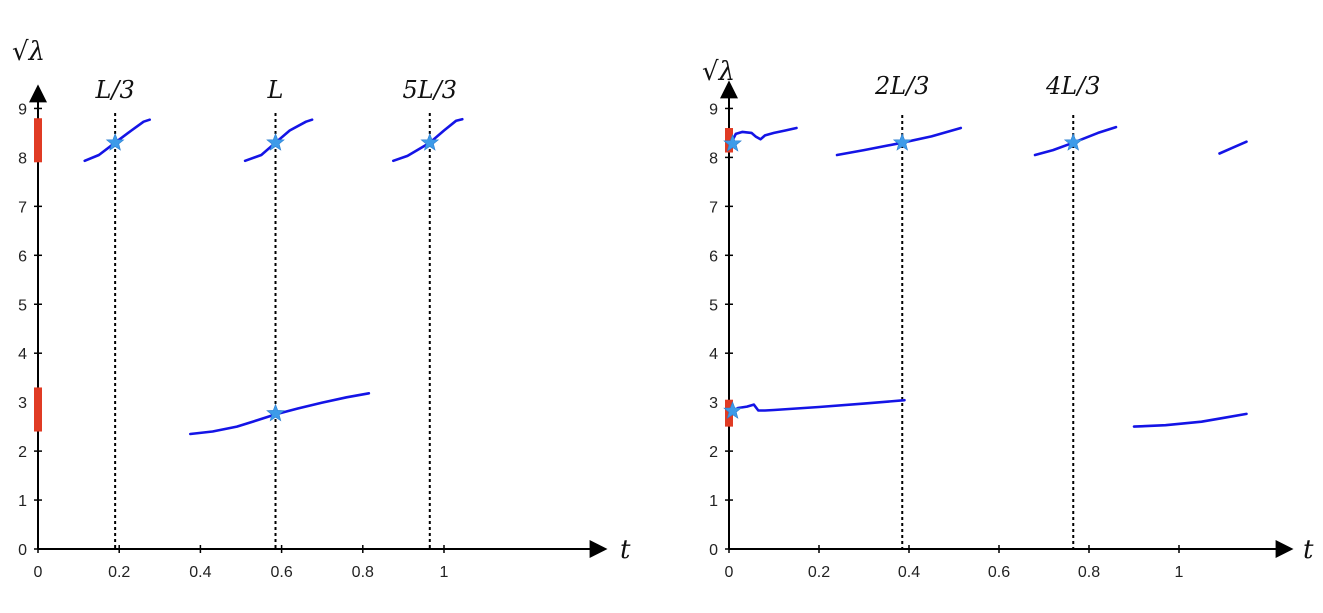 This screenshot has width=1323, height=613. Describe the element at coordinates (275, 90) in the screenshot. I see `reference-line-label: L` at that location.